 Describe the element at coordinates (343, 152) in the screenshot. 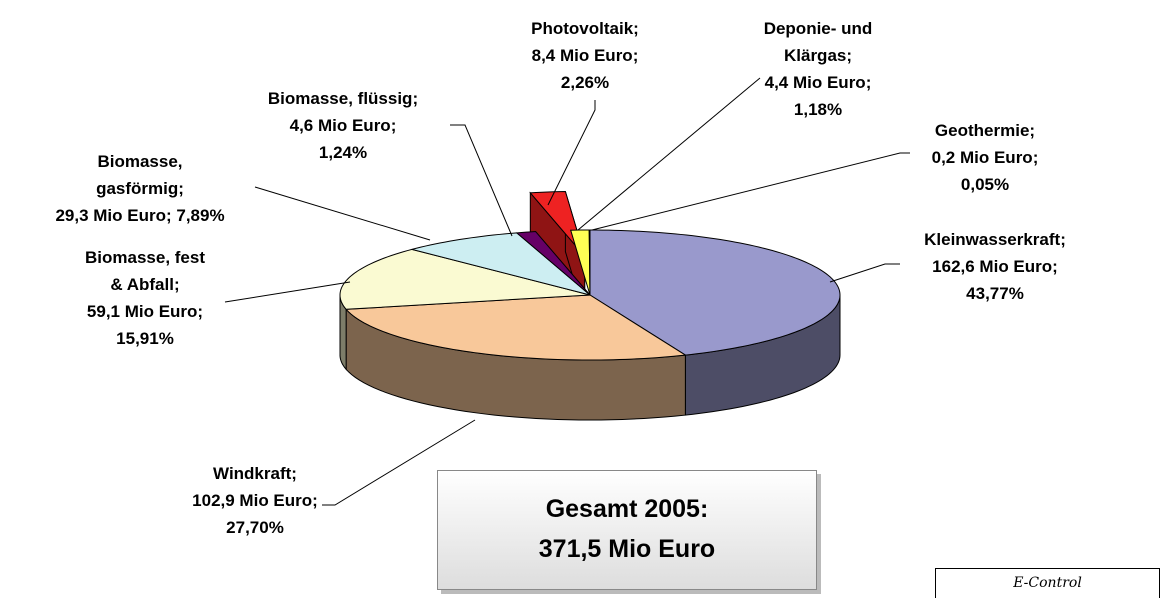

I see `value-label: 1,24%` at that location.